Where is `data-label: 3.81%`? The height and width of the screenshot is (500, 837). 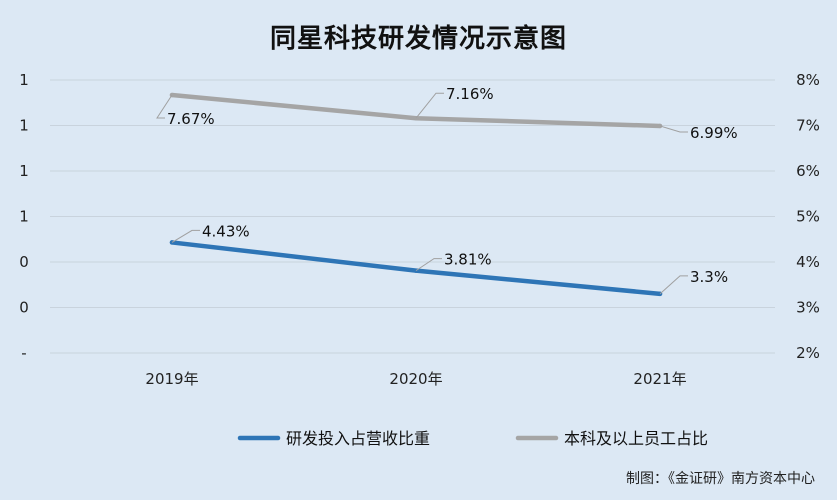
data-label: 3.81% is located at coordinates (468, 260).